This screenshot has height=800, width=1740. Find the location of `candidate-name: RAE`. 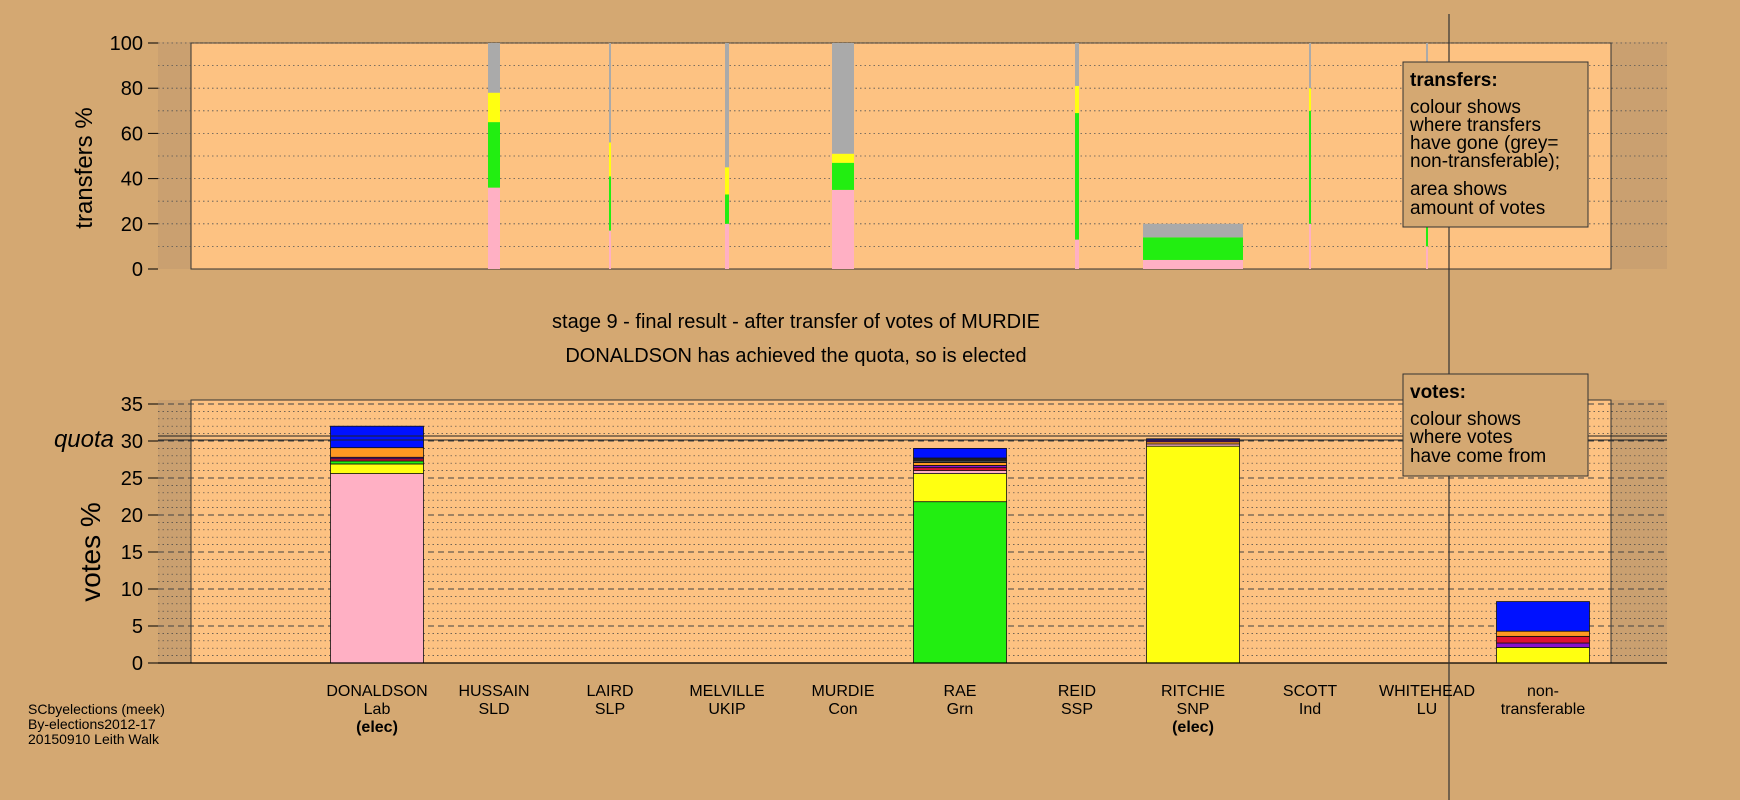

candidate-name: RAE is located at coordinates (960, 691).